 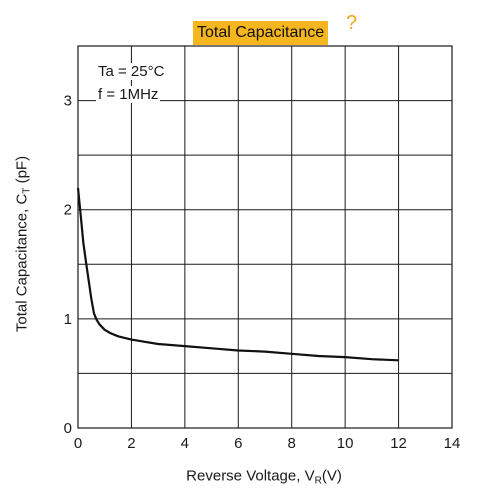 What do you see at coordinates (398, 443) in the screenshot?
I see `x-tick-label: 12` at bounding box center [398, 443].